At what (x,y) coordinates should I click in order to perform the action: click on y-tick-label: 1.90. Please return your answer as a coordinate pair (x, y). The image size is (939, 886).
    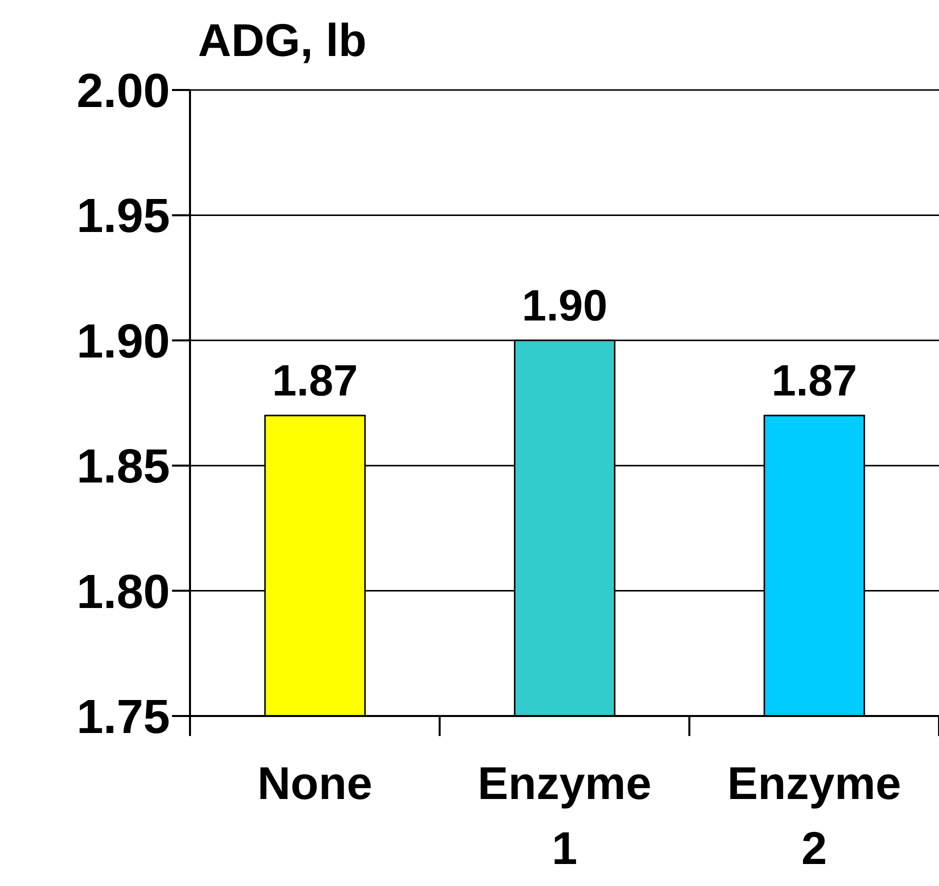
    Looking at the image, I should click on (123, 341).